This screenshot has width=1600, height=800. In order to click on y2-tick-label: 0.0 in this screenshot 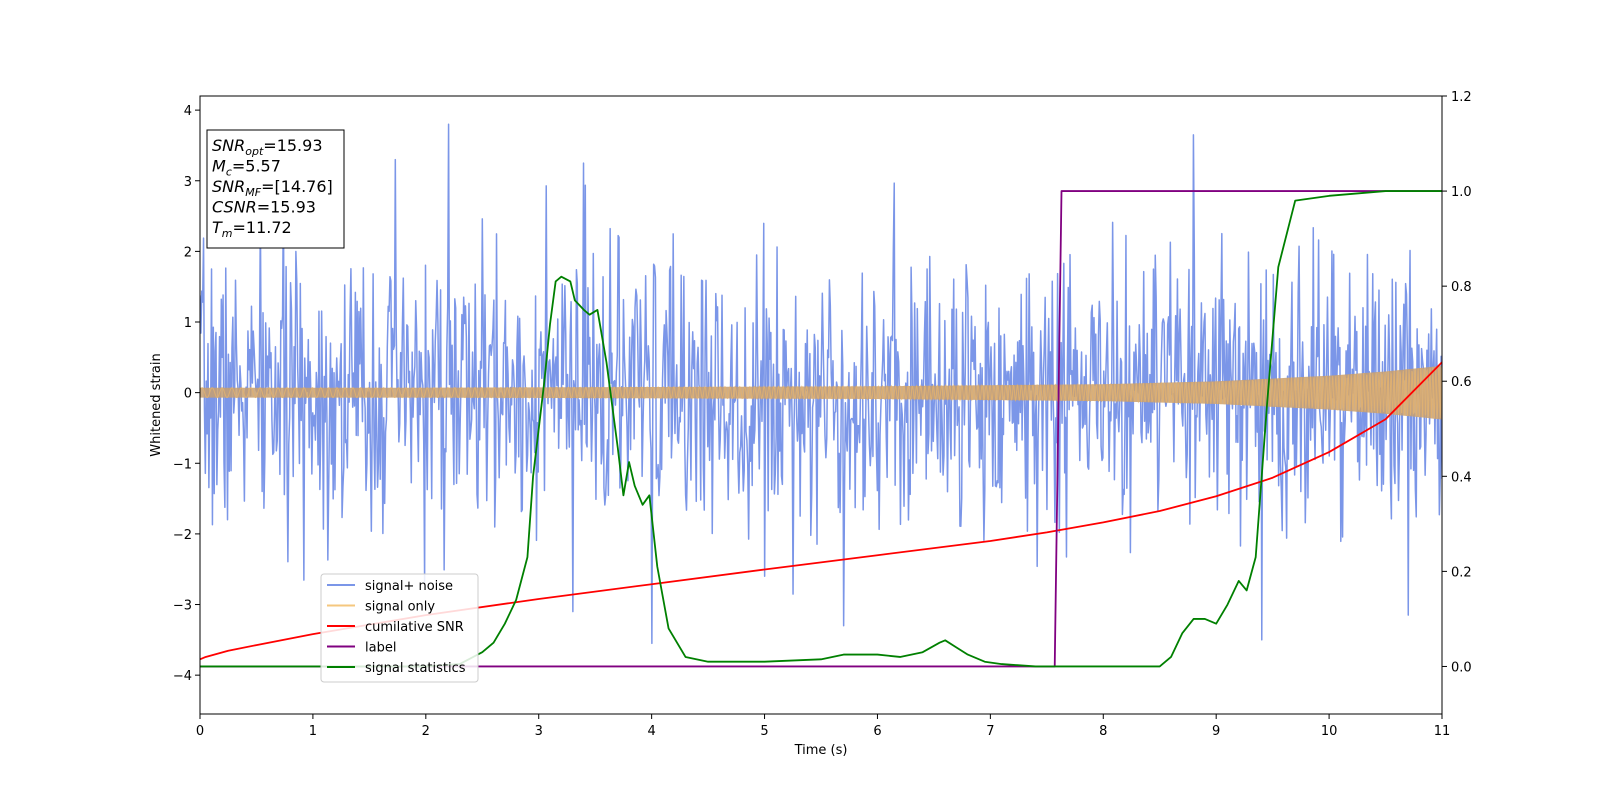, I will do `click(1461, 667)`.